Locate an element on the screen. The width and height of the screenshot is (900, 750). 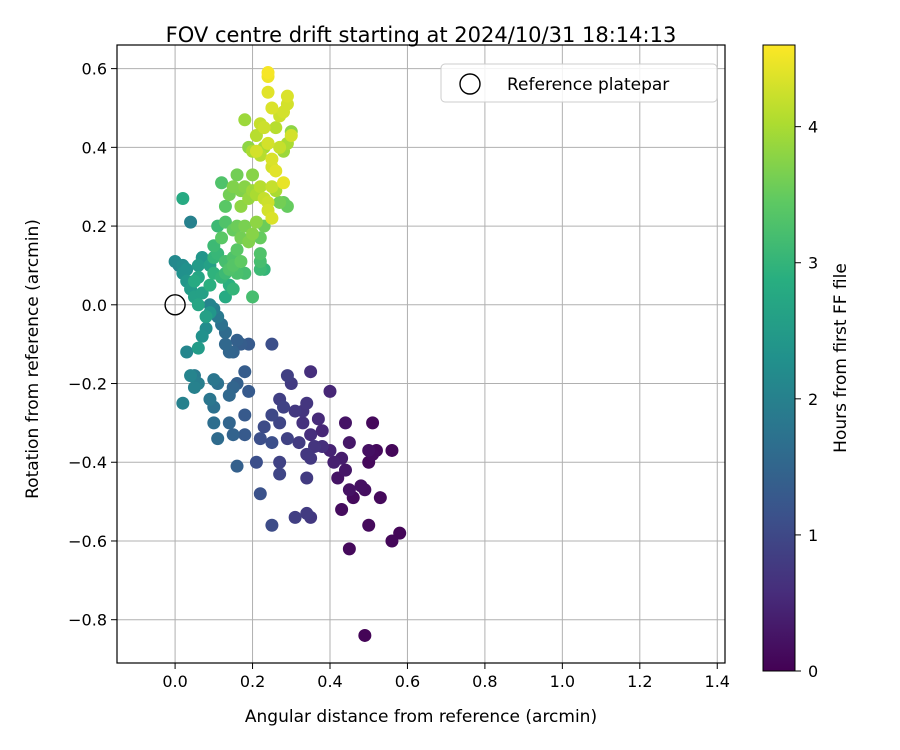
x-tick-label: 1.4 is located at coordinates (717, 681).